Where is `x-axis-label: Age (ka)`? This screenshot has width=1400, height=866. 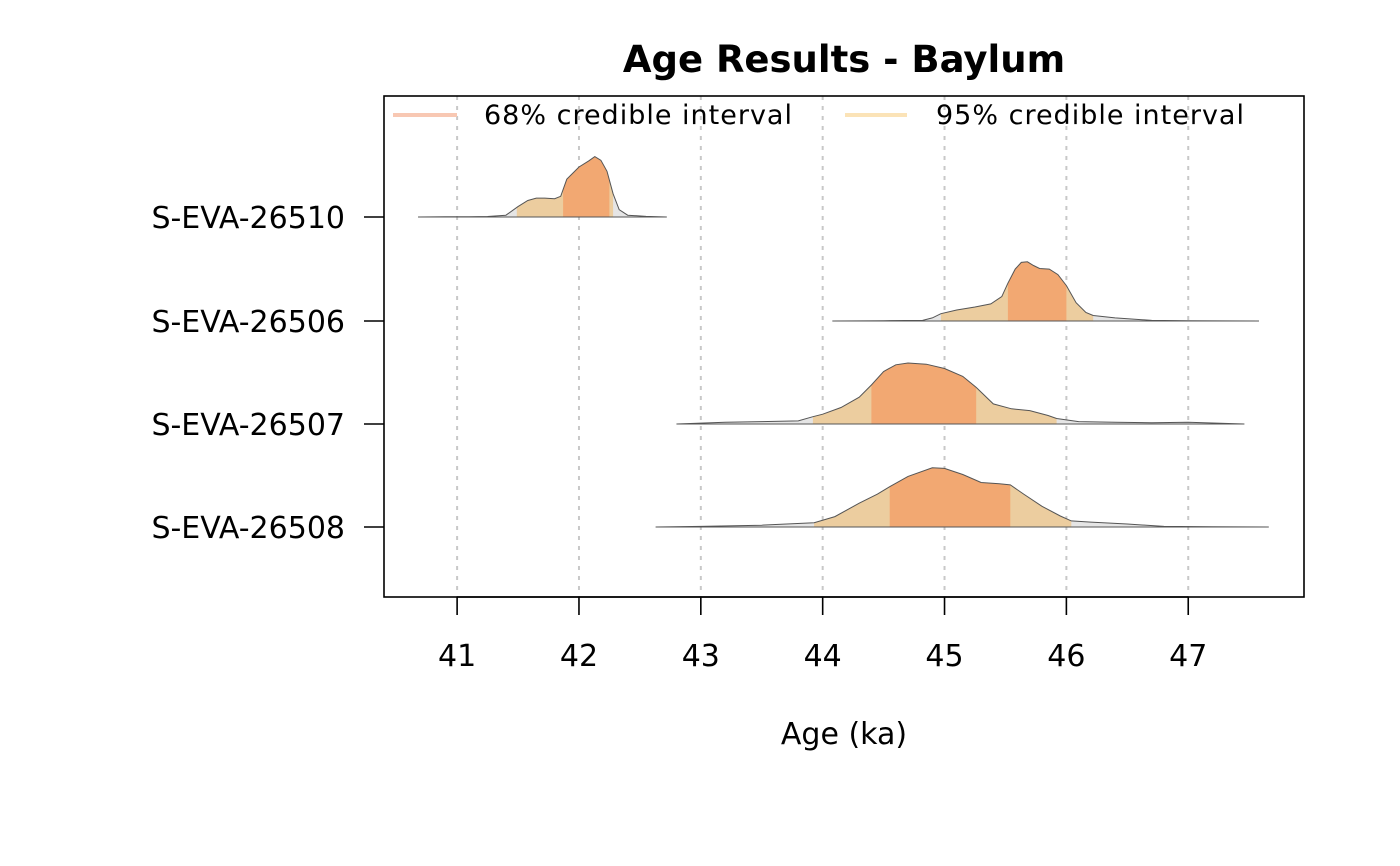 x-axis-label: Age (ka) is located at coordinates (844, 734).